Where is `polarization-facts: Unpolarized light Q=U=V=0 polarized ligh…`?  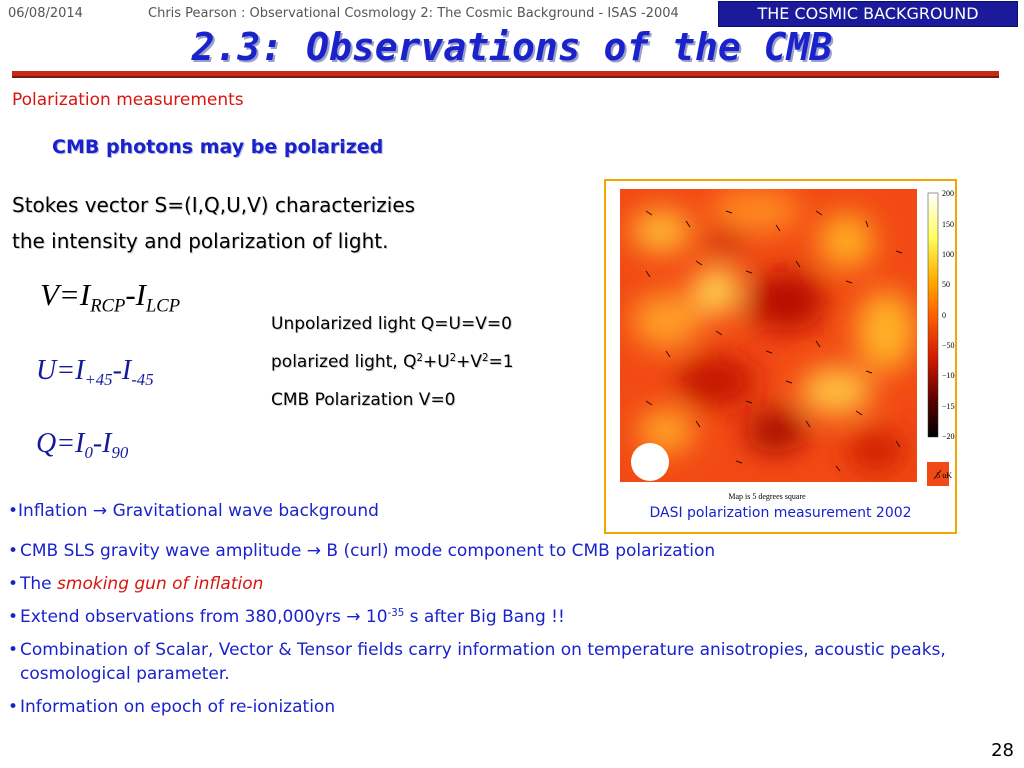 polarization-facts: Unpolarized light Q=U=V=0 polarized ligh… is located at coordinates (392, 362).